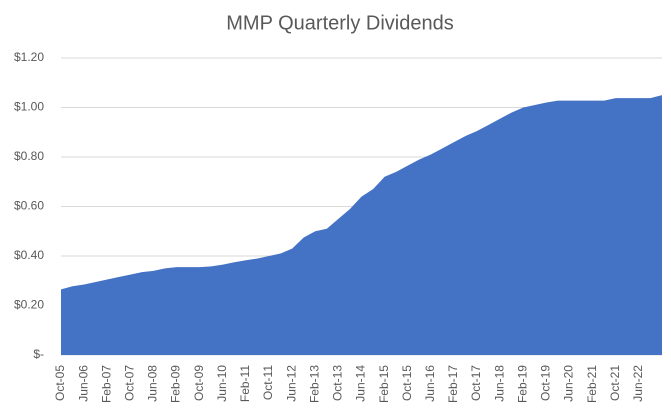 This screenshot has height=412, width=671. What do you see at coordinates (384, 384) in the screenshot?
I see `x-tick-label: Feb-15` at bounding box center [384, 384].